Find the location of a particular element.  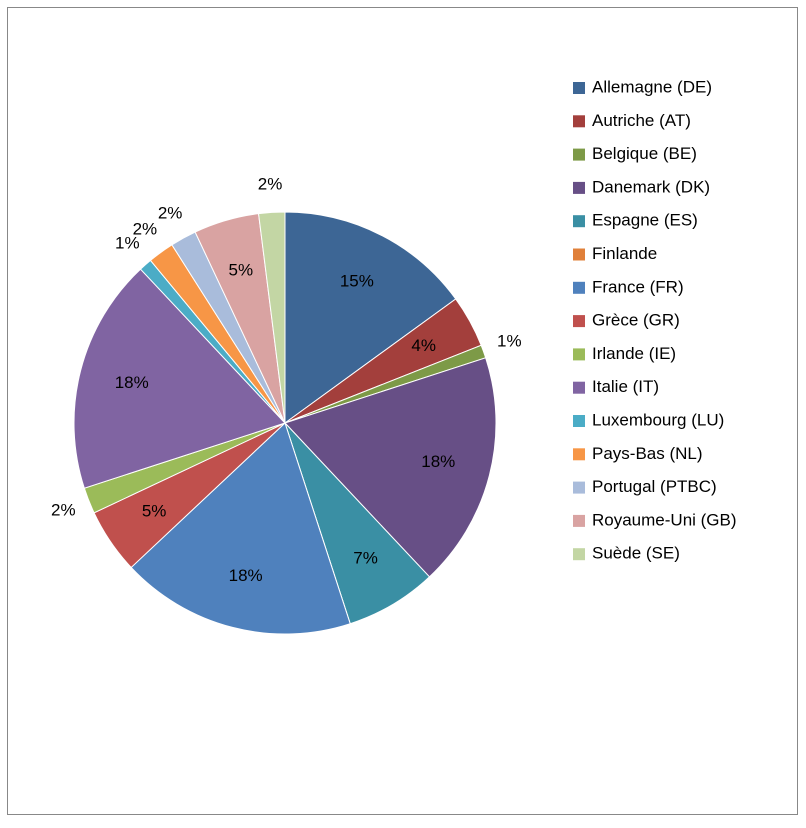

legend-label: Italie (IT) is located at coordinates (625, 386).